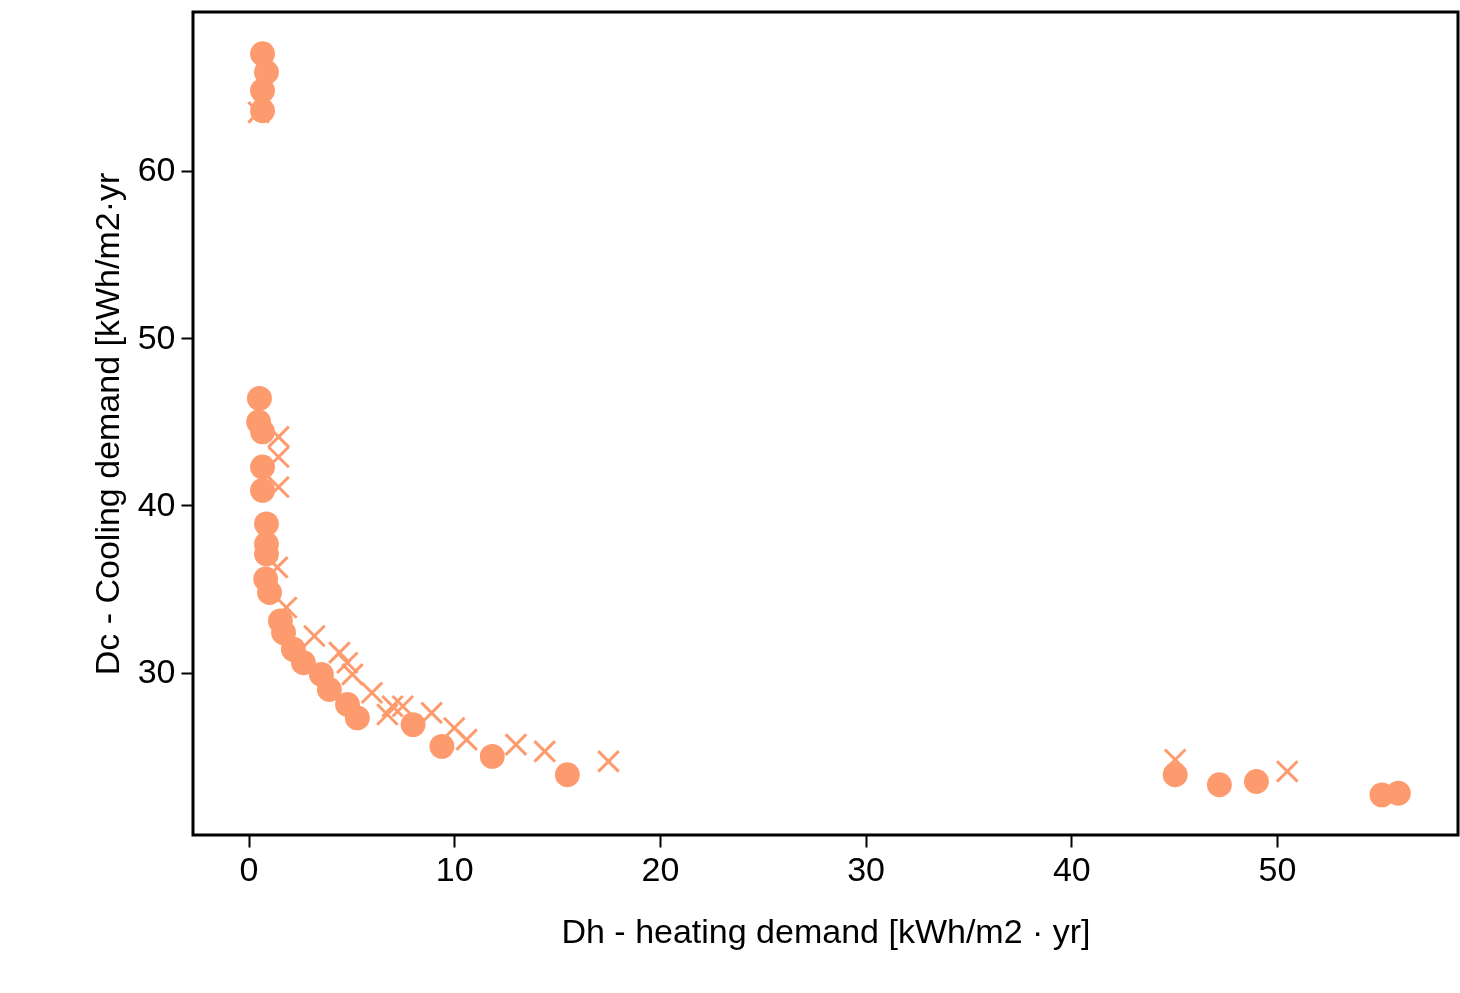 The height and width of the screenshot is (993, 1460). Describe the element at coordinates (660, 868) in the screenshot. I see `x-tick-label: 20` at that location.